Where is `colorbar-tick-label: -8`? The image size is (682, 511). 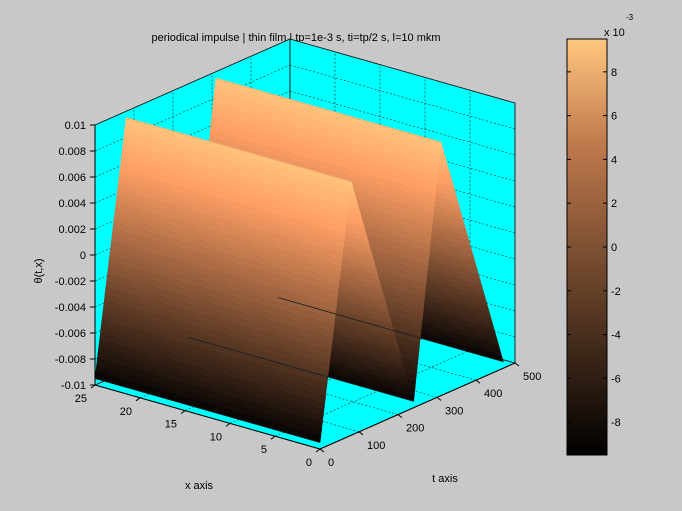 colorbar-tick-label: -8 is located at coordinates (616, 423).